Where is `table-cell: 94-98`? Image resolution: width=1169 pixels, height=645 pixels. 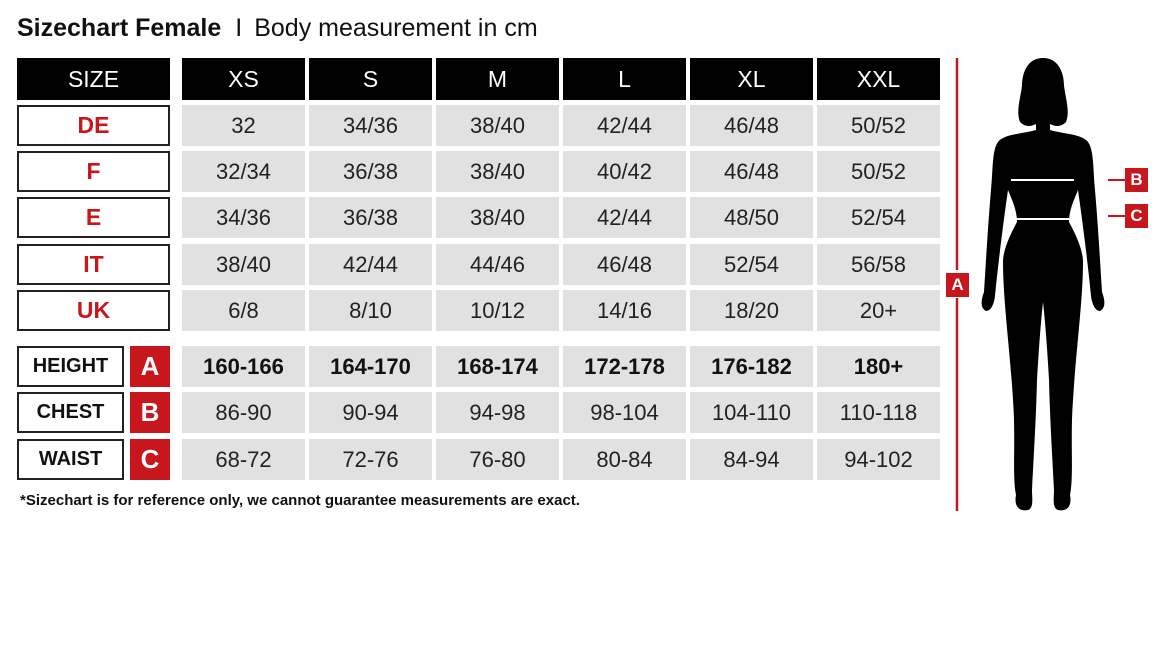 table-cell: 94-98 is located at coordinates (497, 412).